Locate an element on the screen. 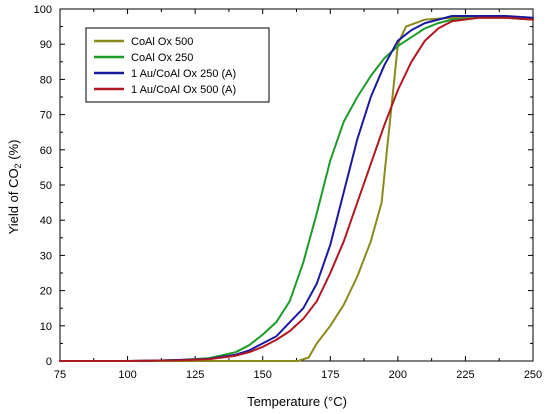 This screenshot has width=550, height=414. y-tick-label: 10 is located at coordinates (46, 327).